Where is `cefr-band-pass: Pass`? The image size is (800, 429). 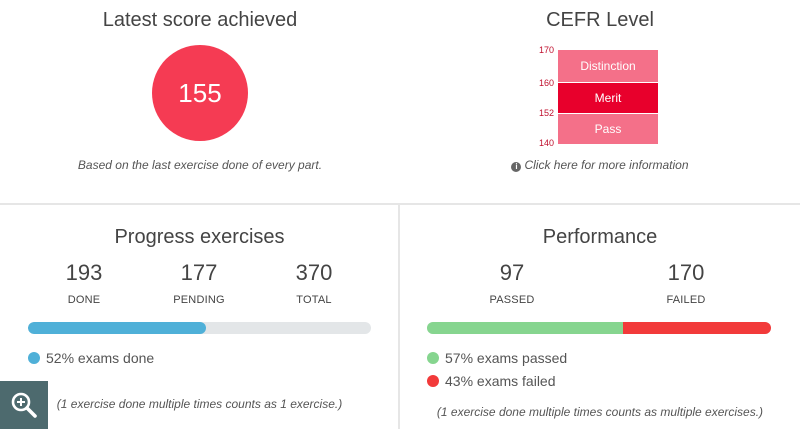 cefr-band-pass: Pass is located at coordinates (608, 129).